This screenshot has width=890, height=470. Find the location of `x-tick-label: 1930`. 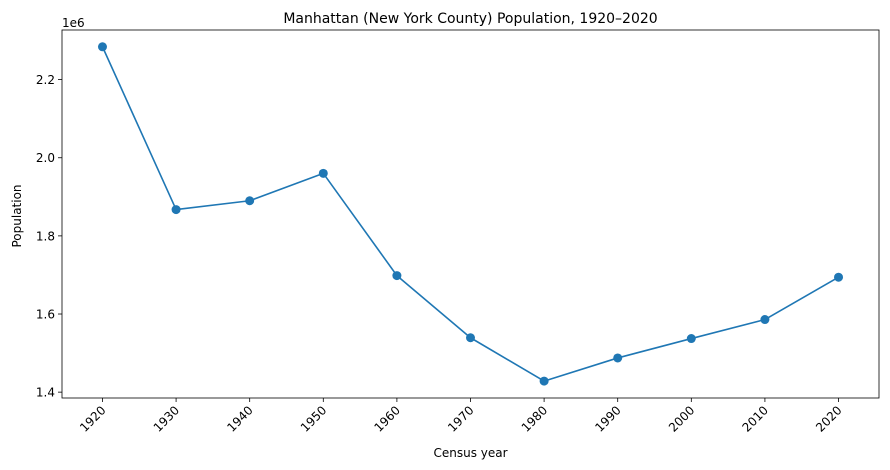

x-tick-label: 1930 is located at coordinates (166, 418).